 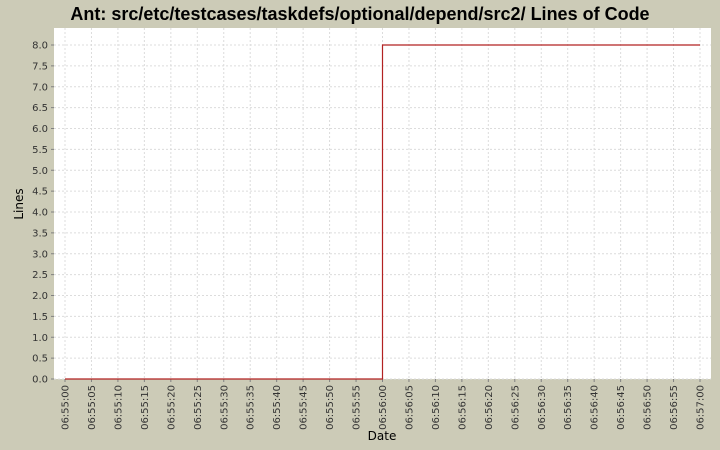 What do you see at coordinates (40, 129) in the screenshot?
I see `y-tick-label: 6.0` at bounding box center [40, 129].